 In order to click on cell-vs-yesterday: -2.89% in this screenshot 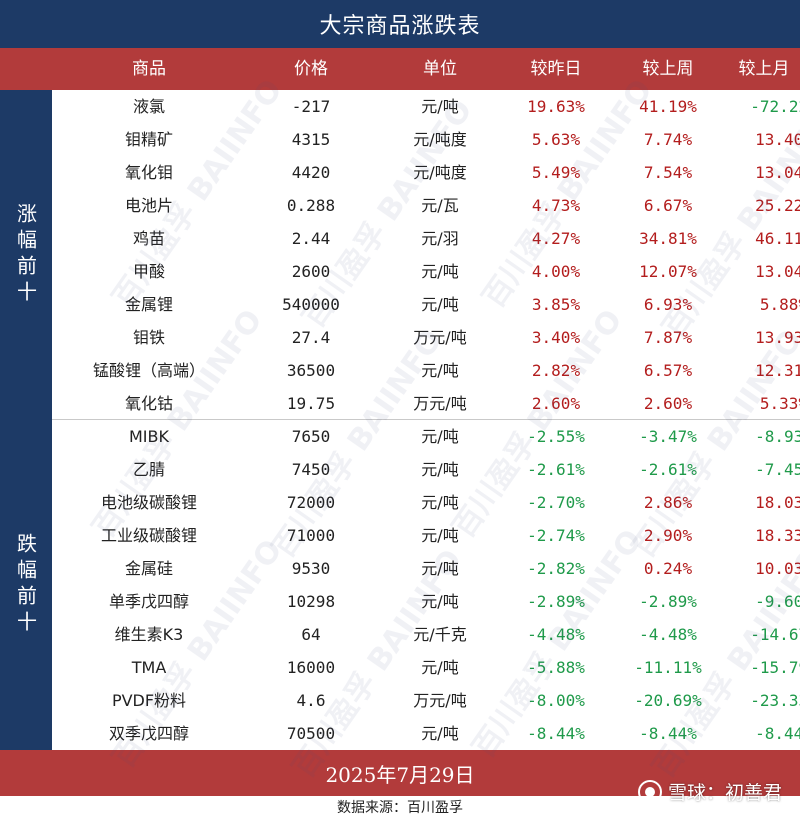, I will do `click(556, 601)`.